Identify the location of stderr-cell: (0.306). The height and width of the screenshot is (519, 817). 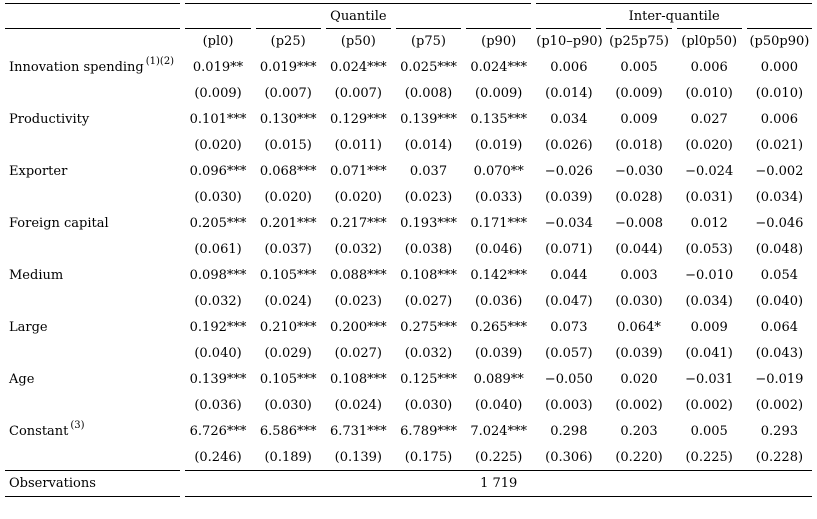
(569, 457).